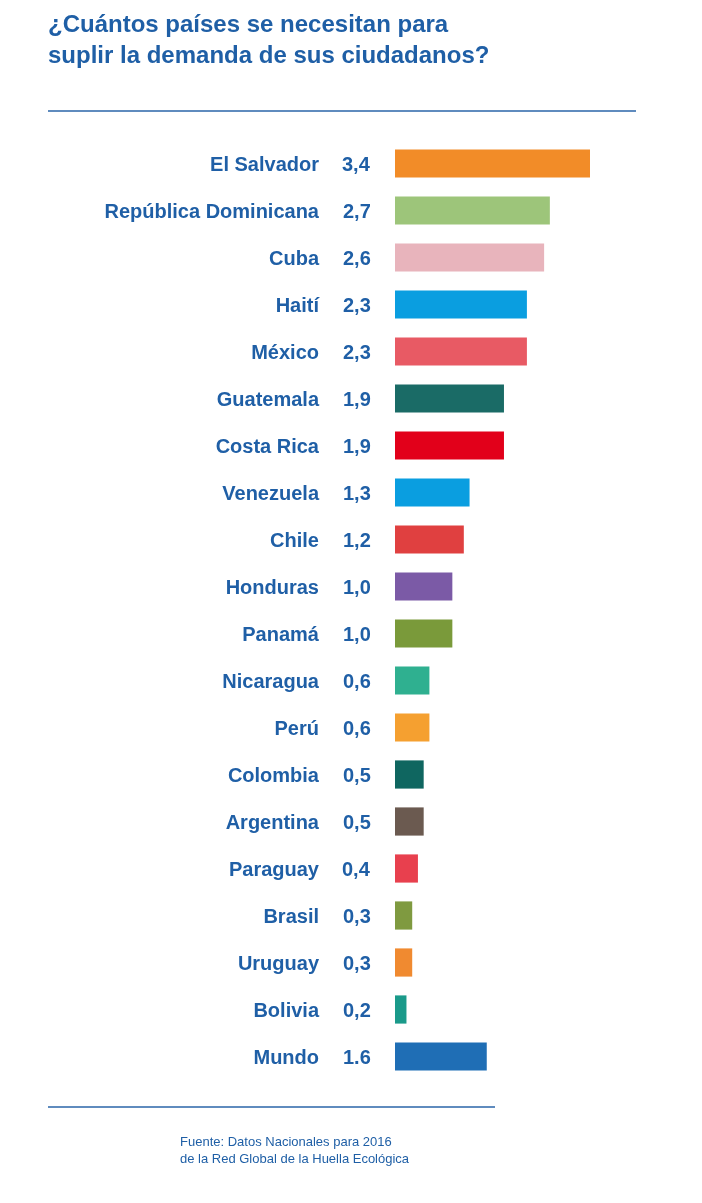 This screenshot has height=1203, width=702. Describe the element at coordinates (294, 539) in the screenshot. I see `y-tick-label: Chile` at that location.